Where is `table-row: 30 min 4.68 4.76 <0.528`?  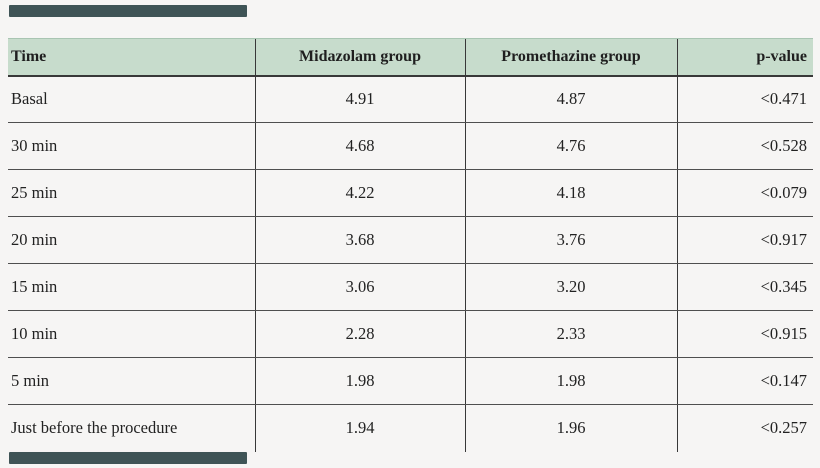 table-row: 30 min 4.68 4.76 <0.528 is located at coordinates (410, 146).